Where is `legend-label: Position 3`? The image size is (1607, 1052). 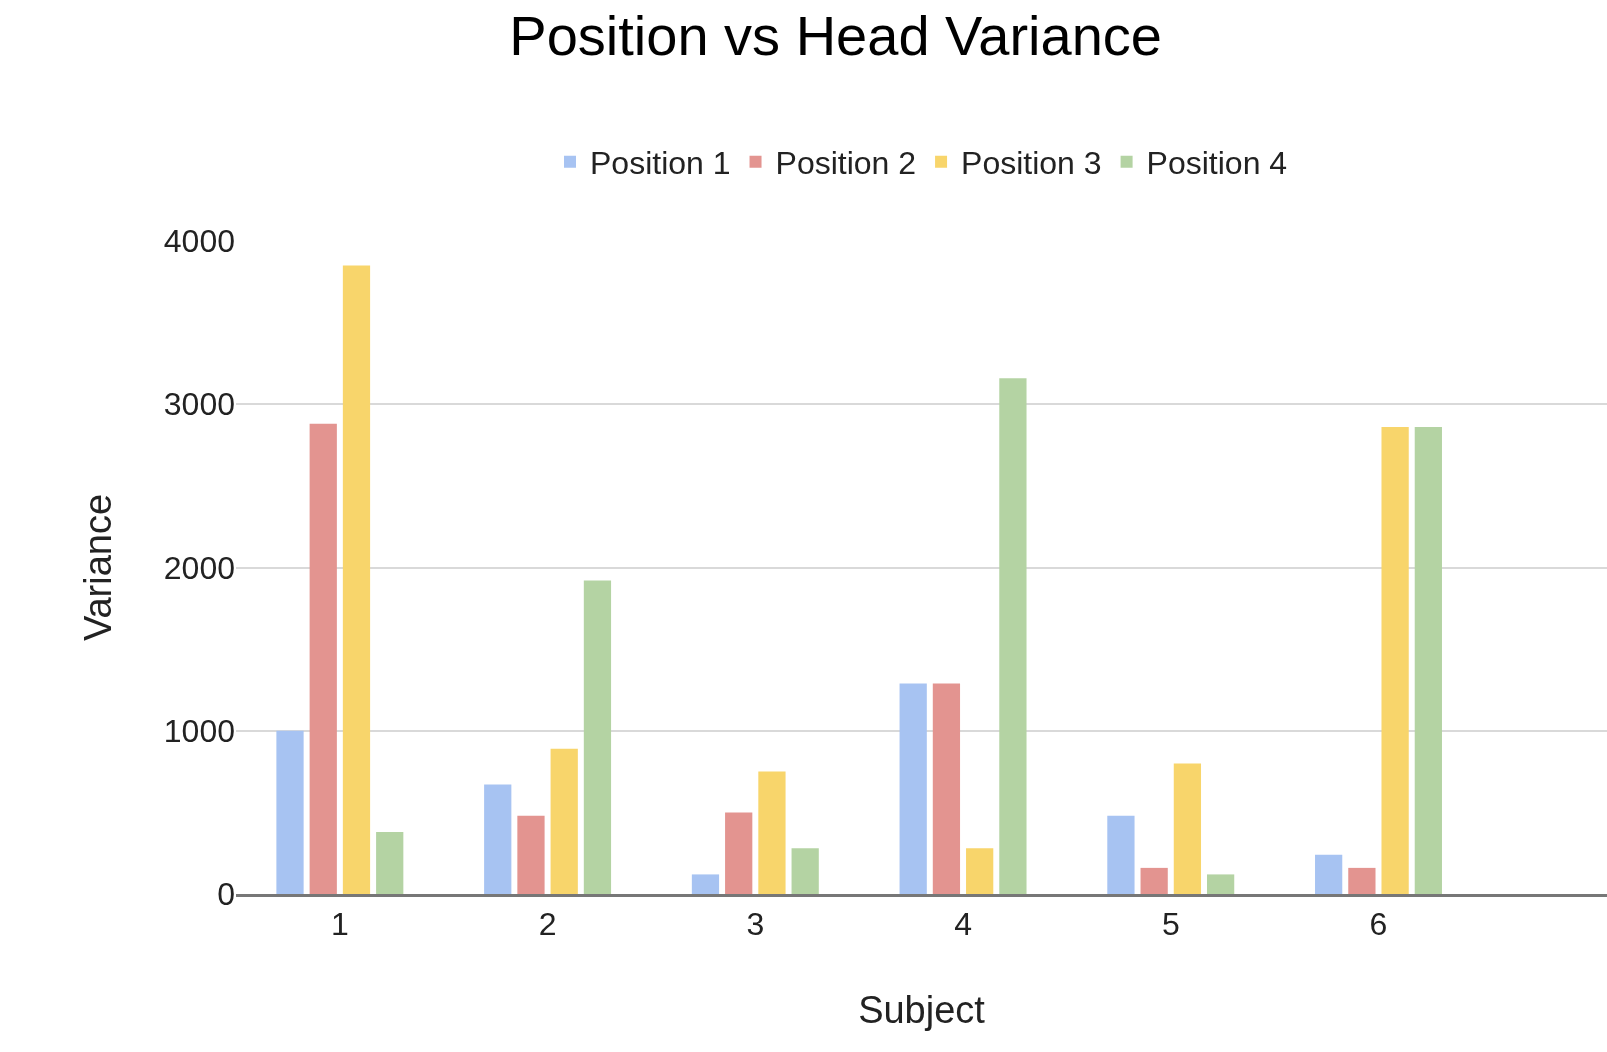 legend-label: Position 3 is located at coordinates (1031, 163).